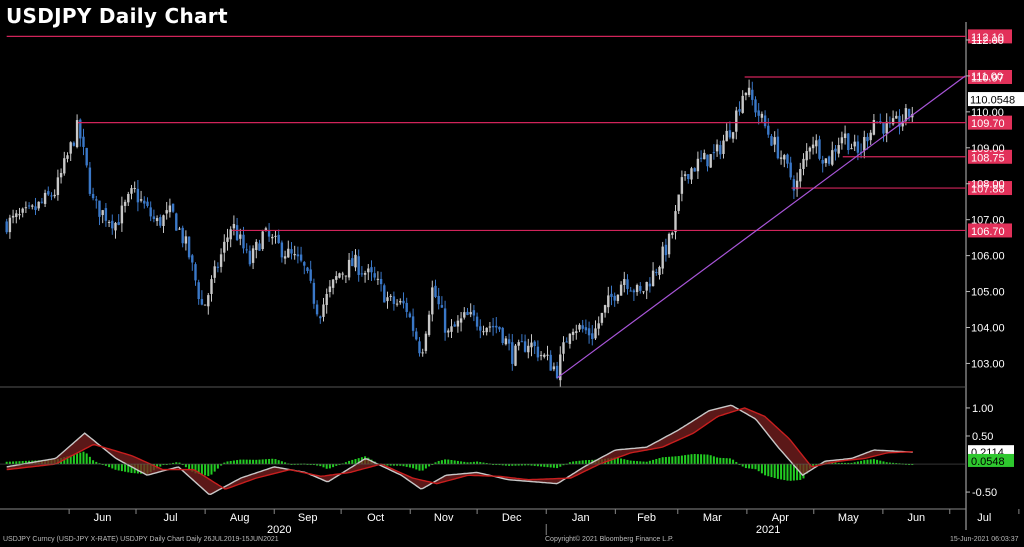  What do you see at coordinates (987, 38) in the screenshot?
I see `level-label: 112.10` at bounding box center [987, 38].